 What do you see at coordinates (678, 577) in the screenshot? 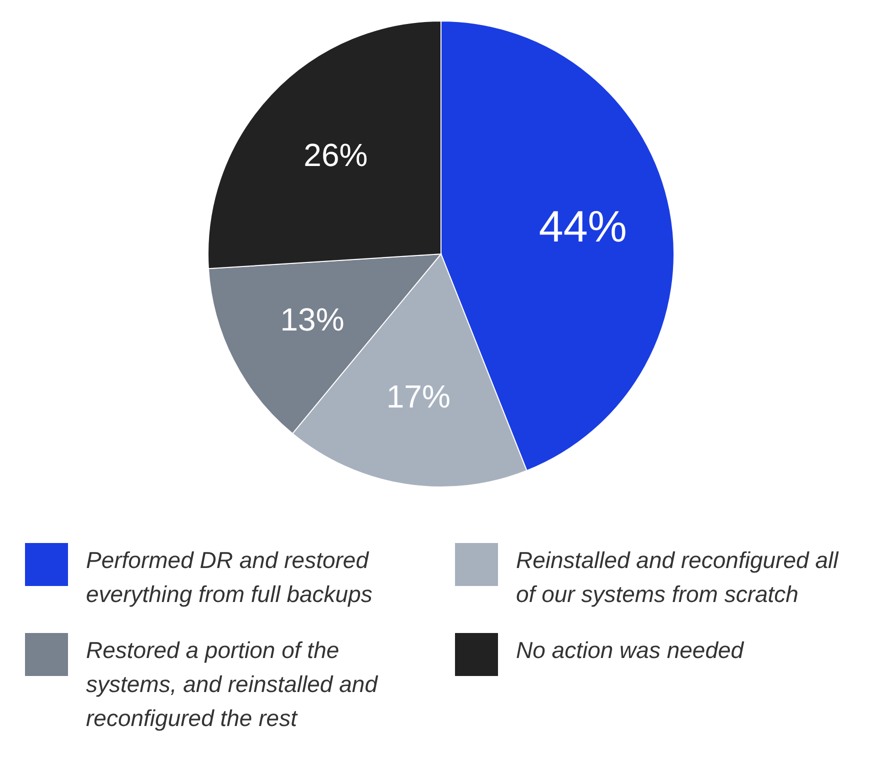
I see `legend-label: Reinstalled and reconfigured all of our systems from scratch` at bounding box center [678, 577].